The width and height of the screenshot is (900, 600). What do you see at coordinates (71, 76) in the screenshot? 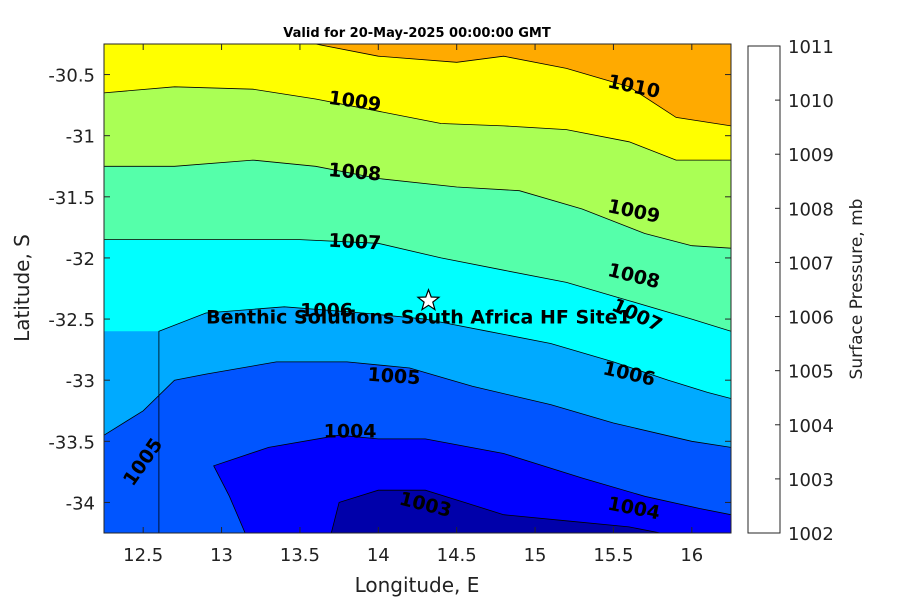
I see `y-tick-label: -30.5` at bounding box center [71, 76].